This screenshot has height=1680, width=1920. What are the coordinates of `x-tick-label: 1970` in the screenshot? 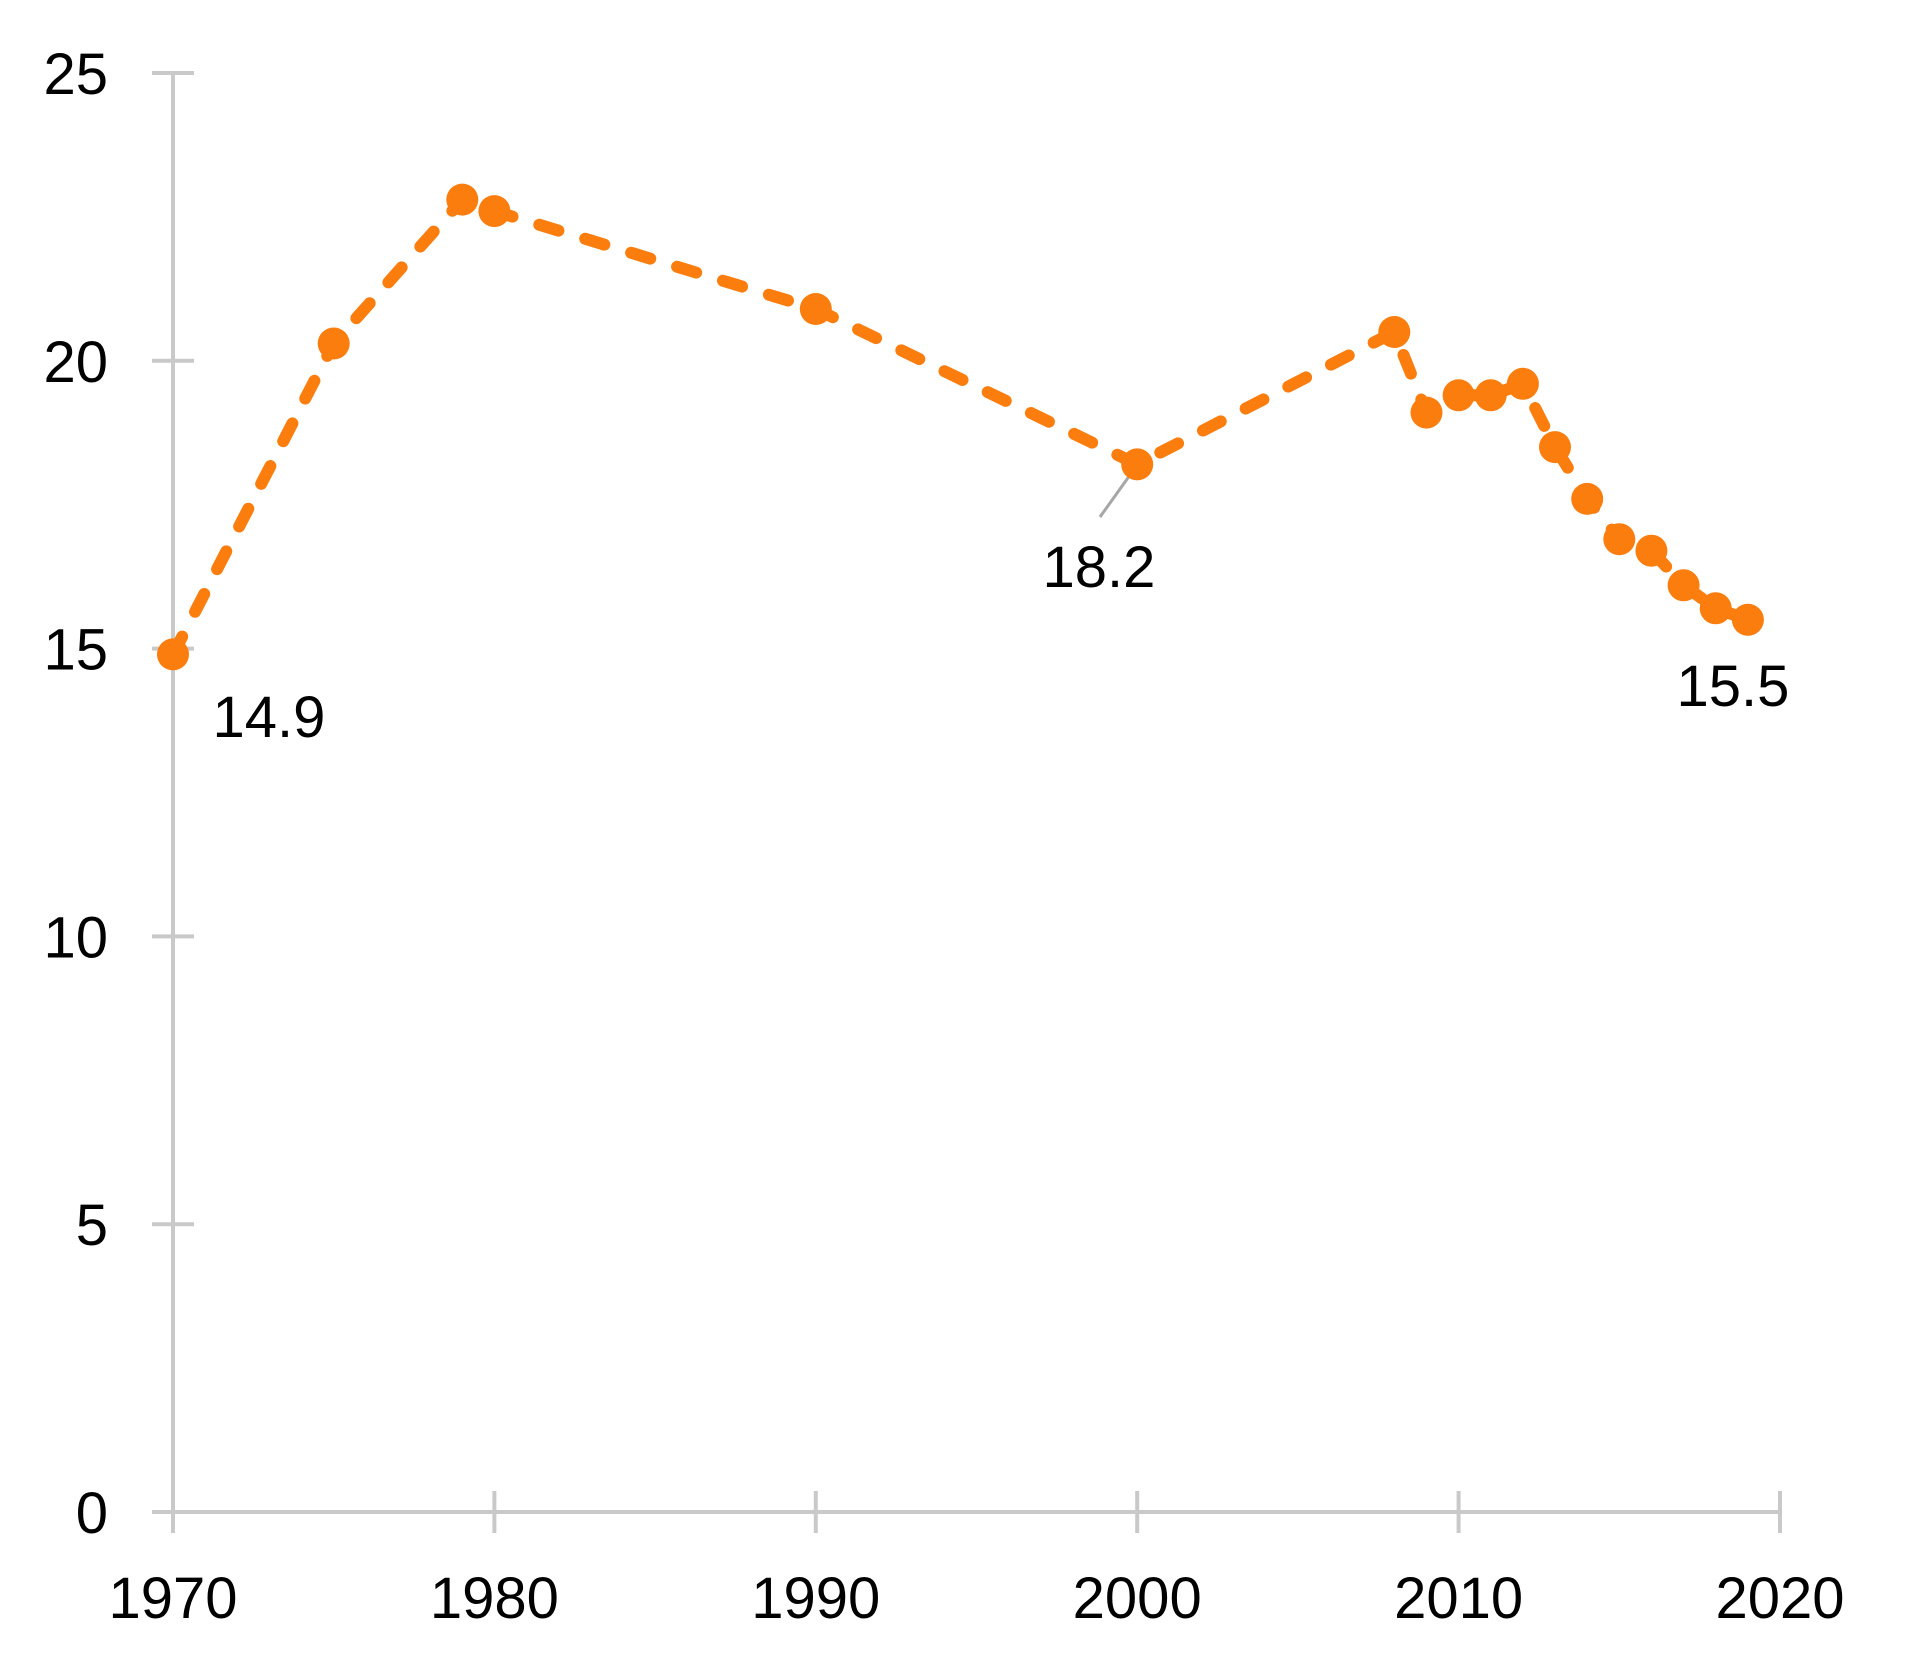 It's located at (172, 1598).